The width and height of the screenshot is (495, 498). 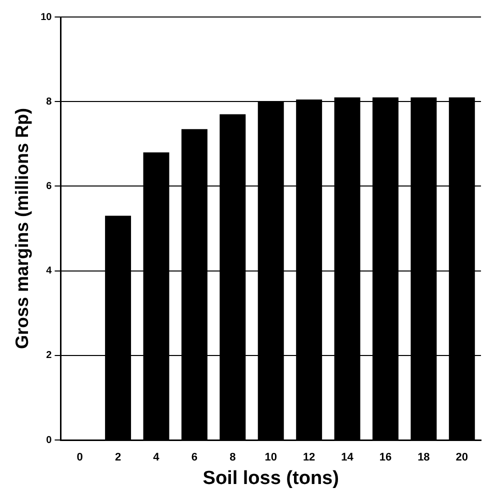 I want to click on x-tick-label: 8, so click(x=233, y=458).